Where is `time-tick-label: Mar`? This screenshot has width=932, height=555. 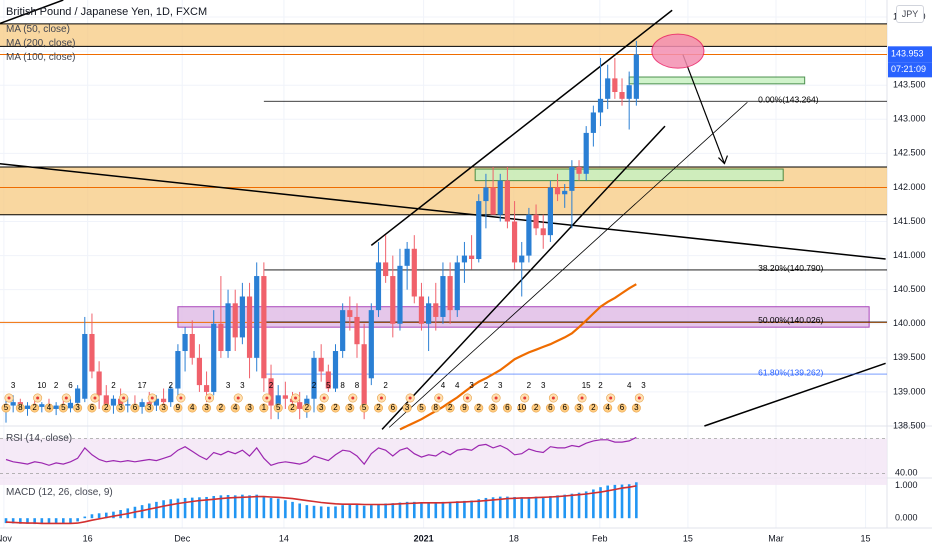 time-tick-label: Mar is located at coordinates (776, 538).